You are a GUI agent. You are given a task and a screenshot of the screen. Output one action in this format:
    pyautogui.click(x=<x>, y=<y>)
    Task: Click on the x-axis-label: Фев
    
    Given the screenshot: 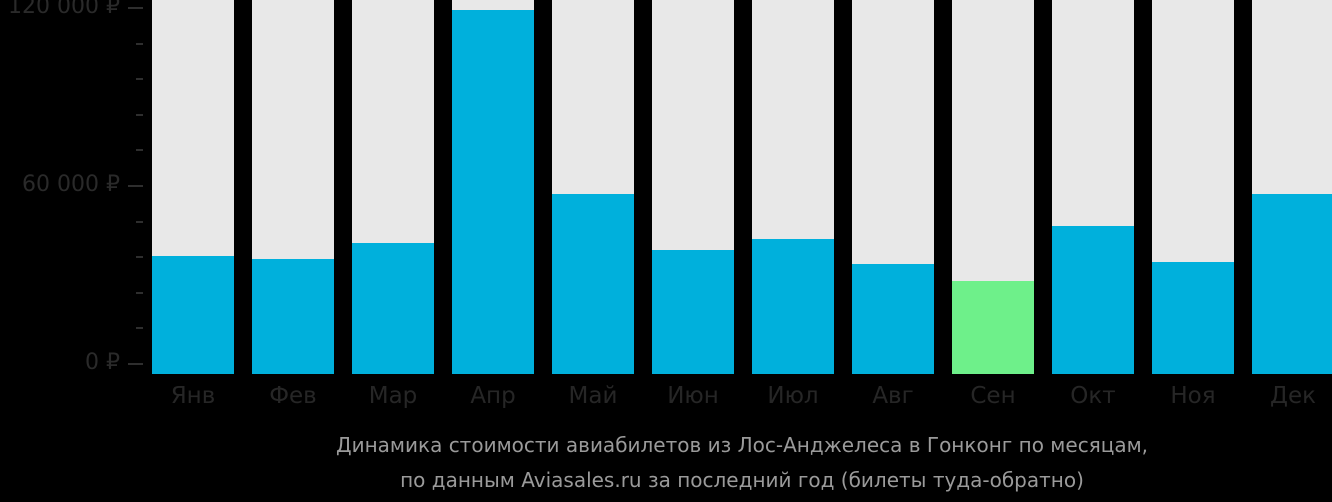 What is the action you would take?
    pyautogui.click(x=293, y=396)
    